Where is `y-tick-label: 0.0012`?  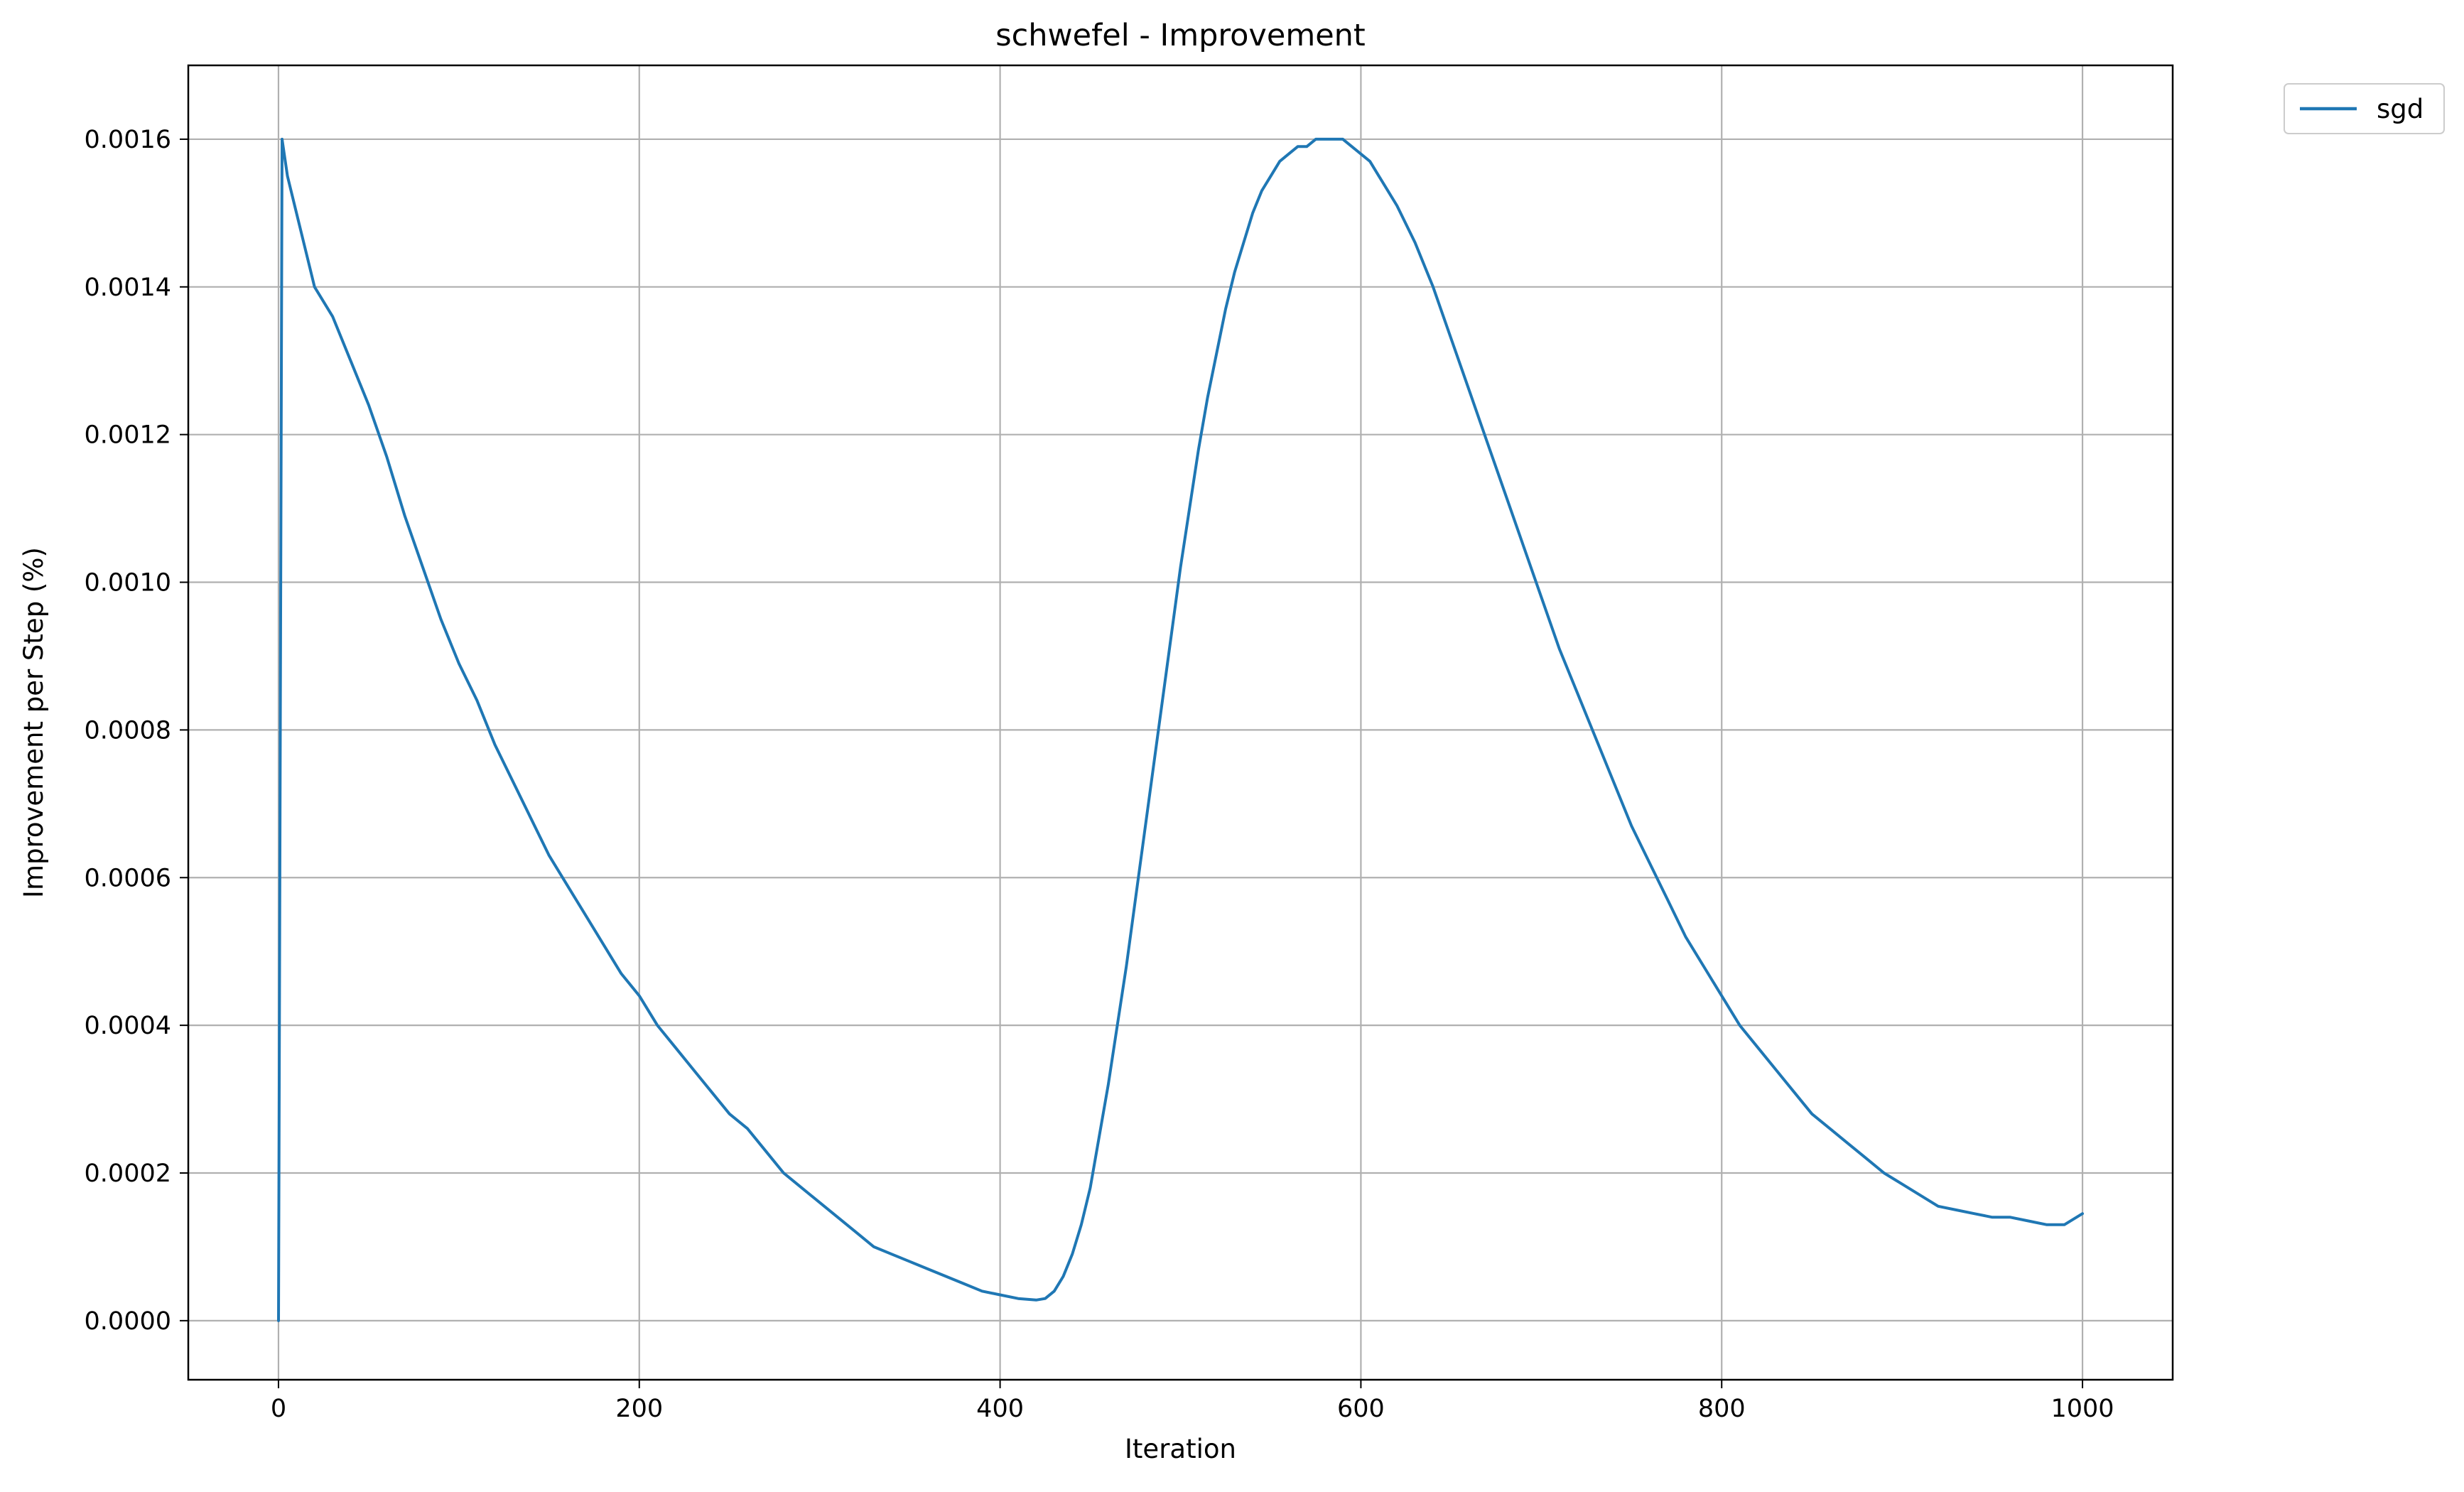
y-tick-label: 0.0012 is located at coordinates (128, 436).